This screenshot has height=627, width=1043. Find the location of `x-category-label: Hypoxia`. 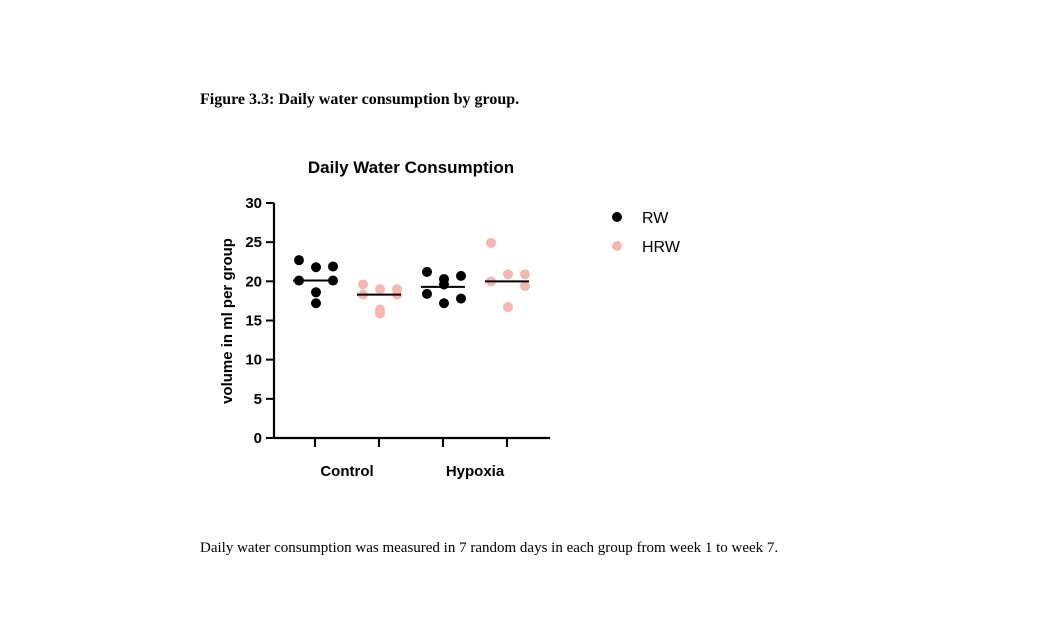

x-category-label: Hypoxia is located at coordinates (475, 471).